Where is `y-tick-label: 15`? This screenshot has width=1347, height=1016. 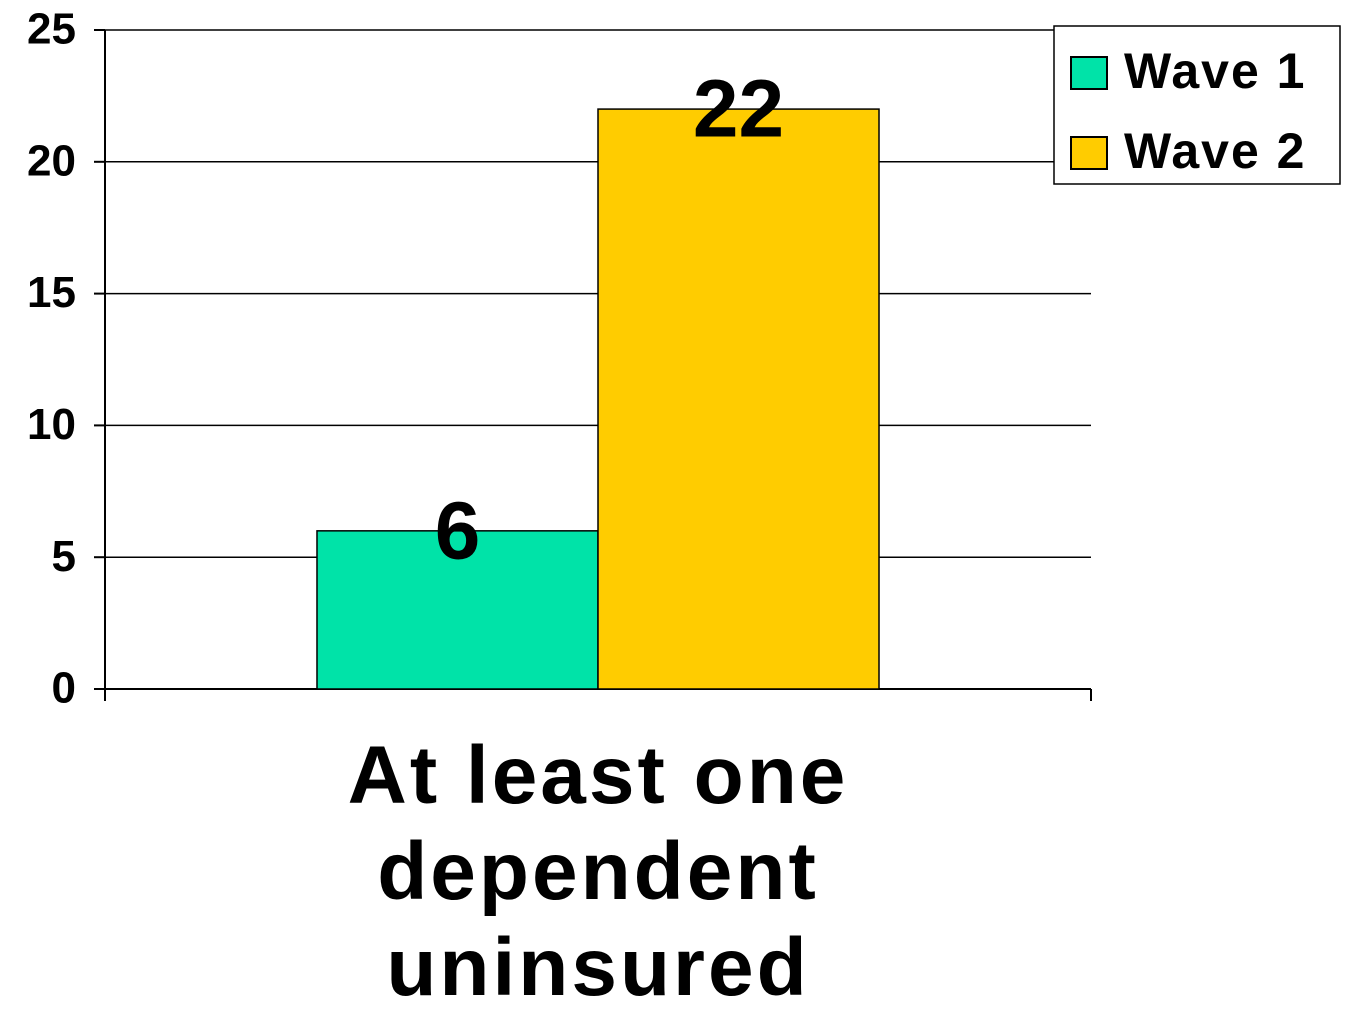
y-tick-label: 15 is located at coordinates (51, 292).